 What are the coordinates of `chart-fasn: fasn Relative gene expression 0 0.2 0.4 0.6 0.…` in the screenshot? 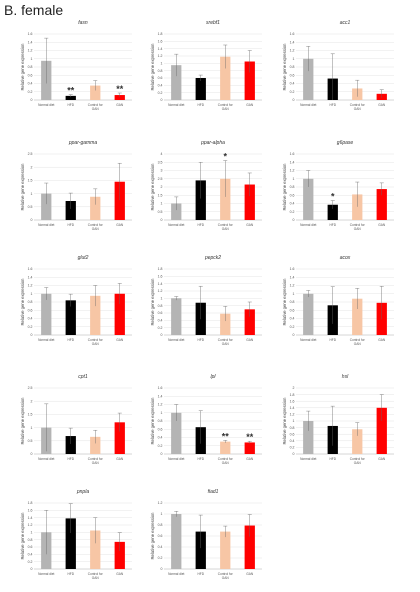 It's located at (76, 65).